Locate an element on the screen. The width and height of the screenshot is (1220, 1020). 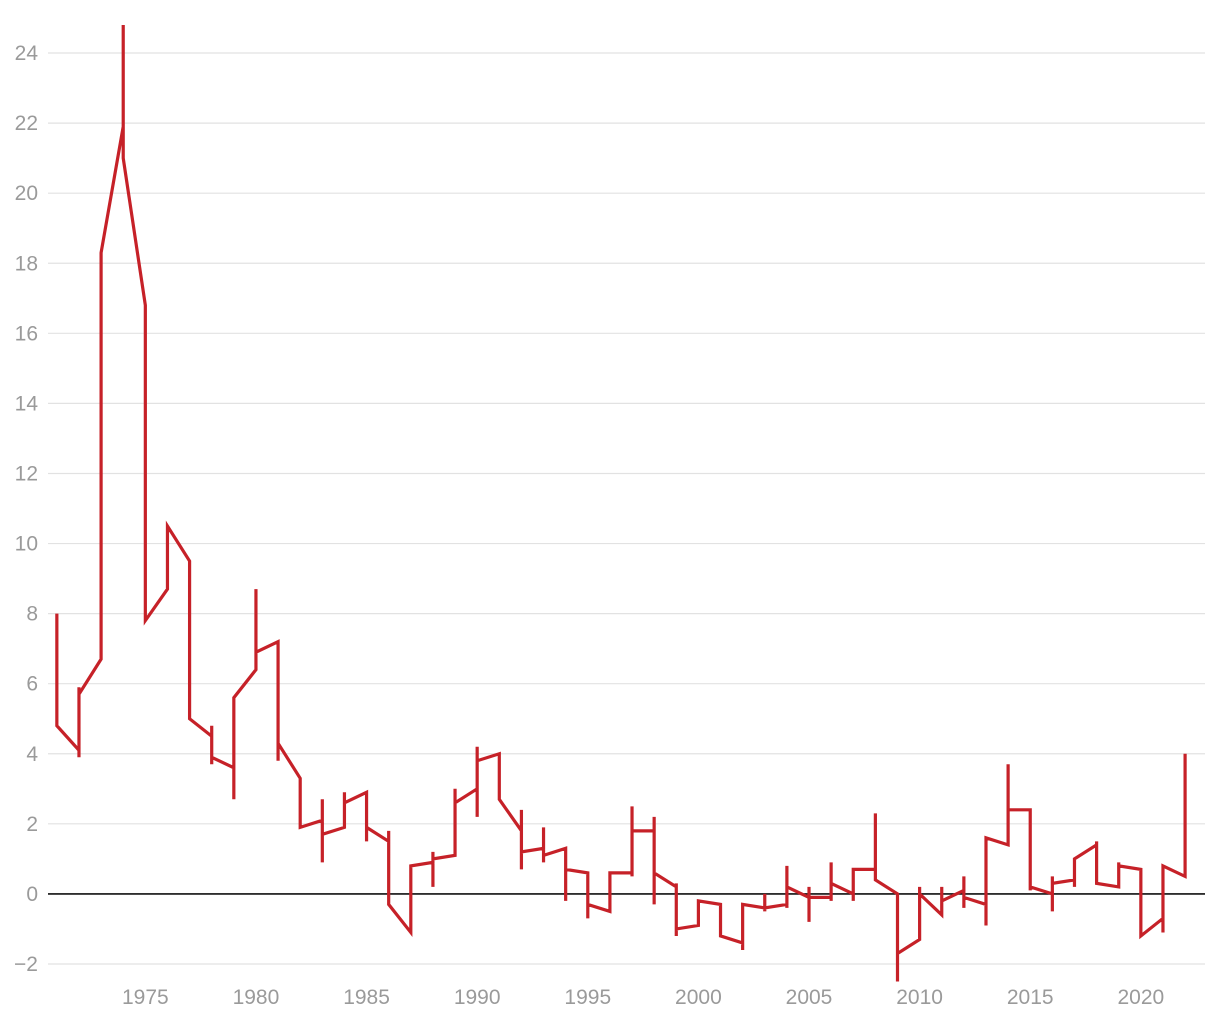
x-tick-label: 1995 is located at coordinates (587, 997).